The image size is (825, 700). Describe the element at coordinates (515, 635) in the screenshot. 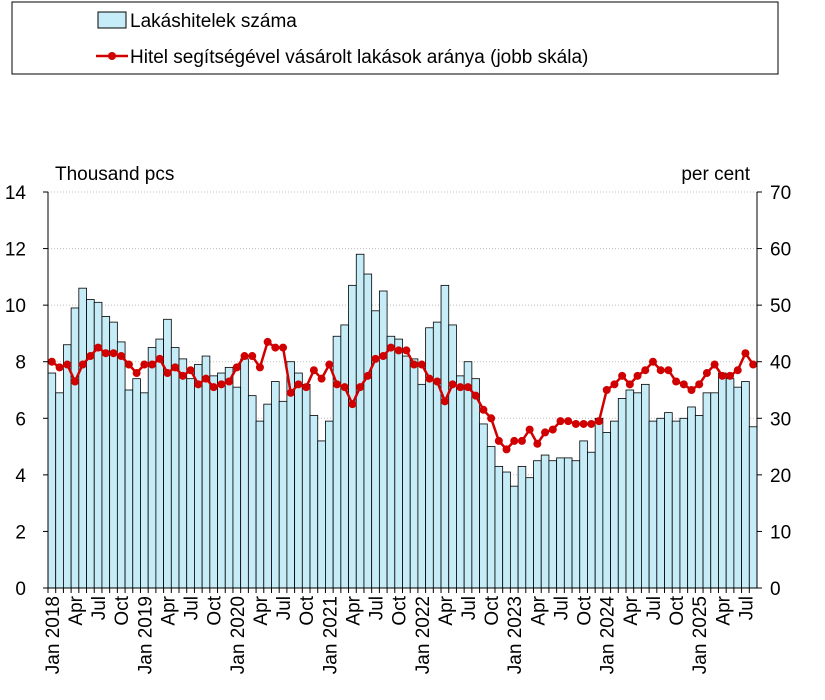

I see `x-tick-label: Jan 2023` at that location.